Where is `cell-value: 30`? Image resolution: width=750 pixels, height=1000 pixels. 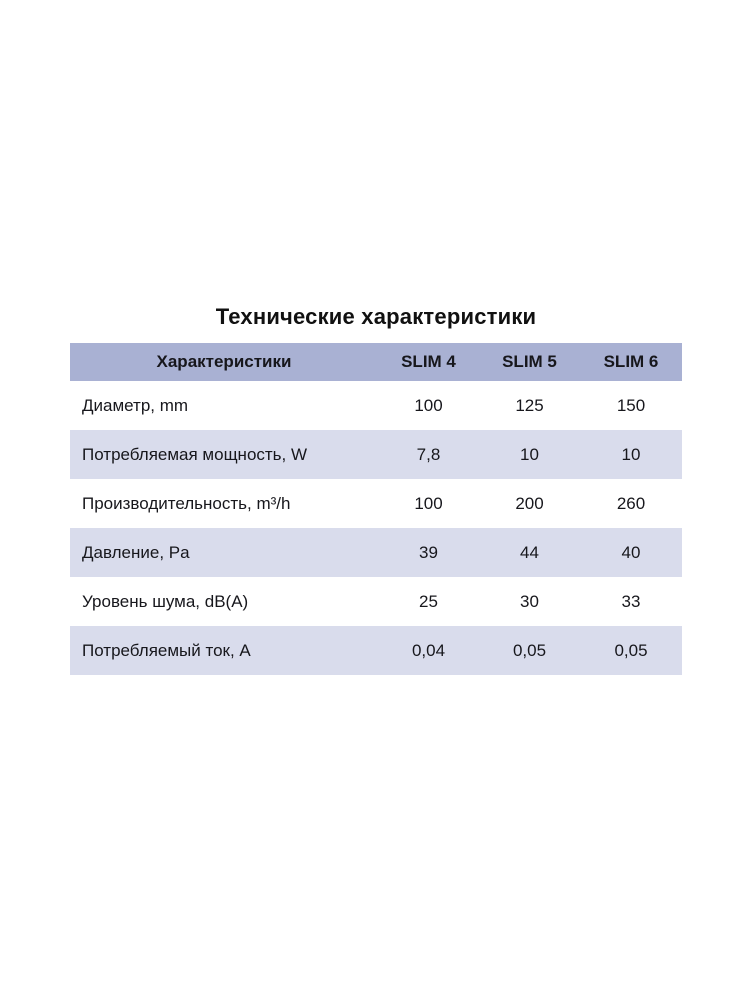
cell-value: 30 is located at coordinates (529, 601).